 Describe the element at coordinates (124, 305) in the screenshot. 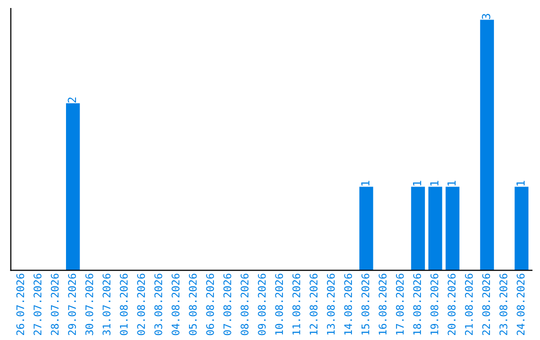

I see `x-tick-label: 01.08.2026` at that location.